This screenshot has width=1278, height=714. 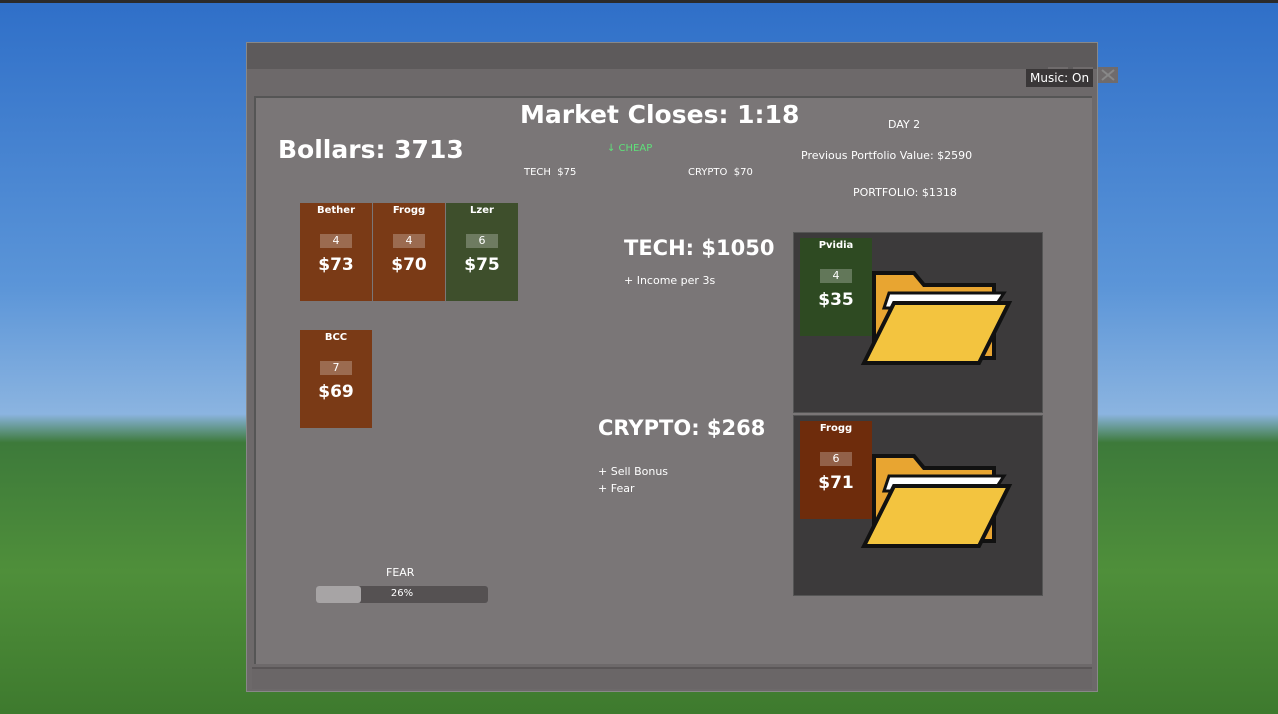 I want to click on card-count: 7, so click(x=336, y=368).